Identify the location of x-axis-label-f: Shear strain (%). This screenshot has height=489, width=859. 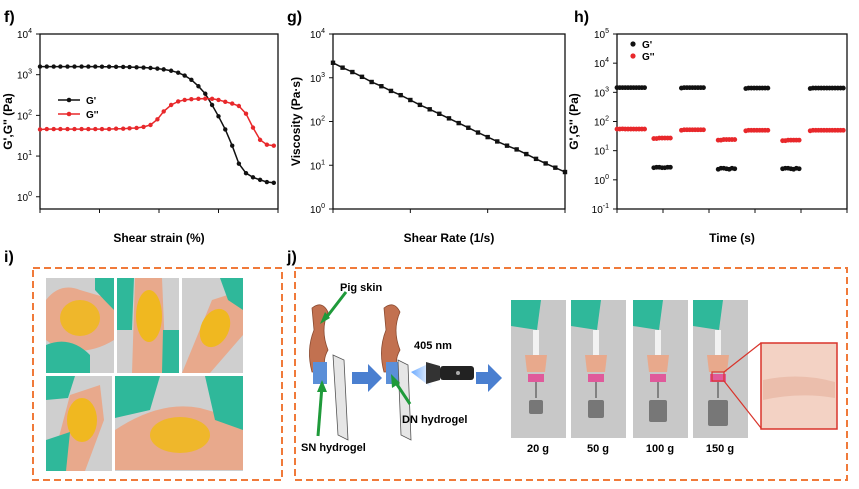
(158, 238).